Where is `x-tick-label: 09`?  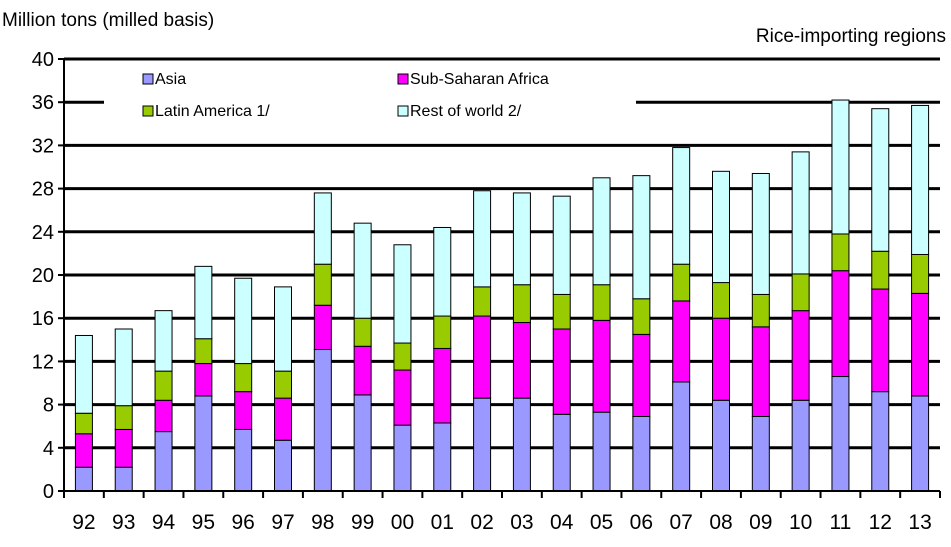 x-tick-label: 09 is located at coordinates (760, 522).